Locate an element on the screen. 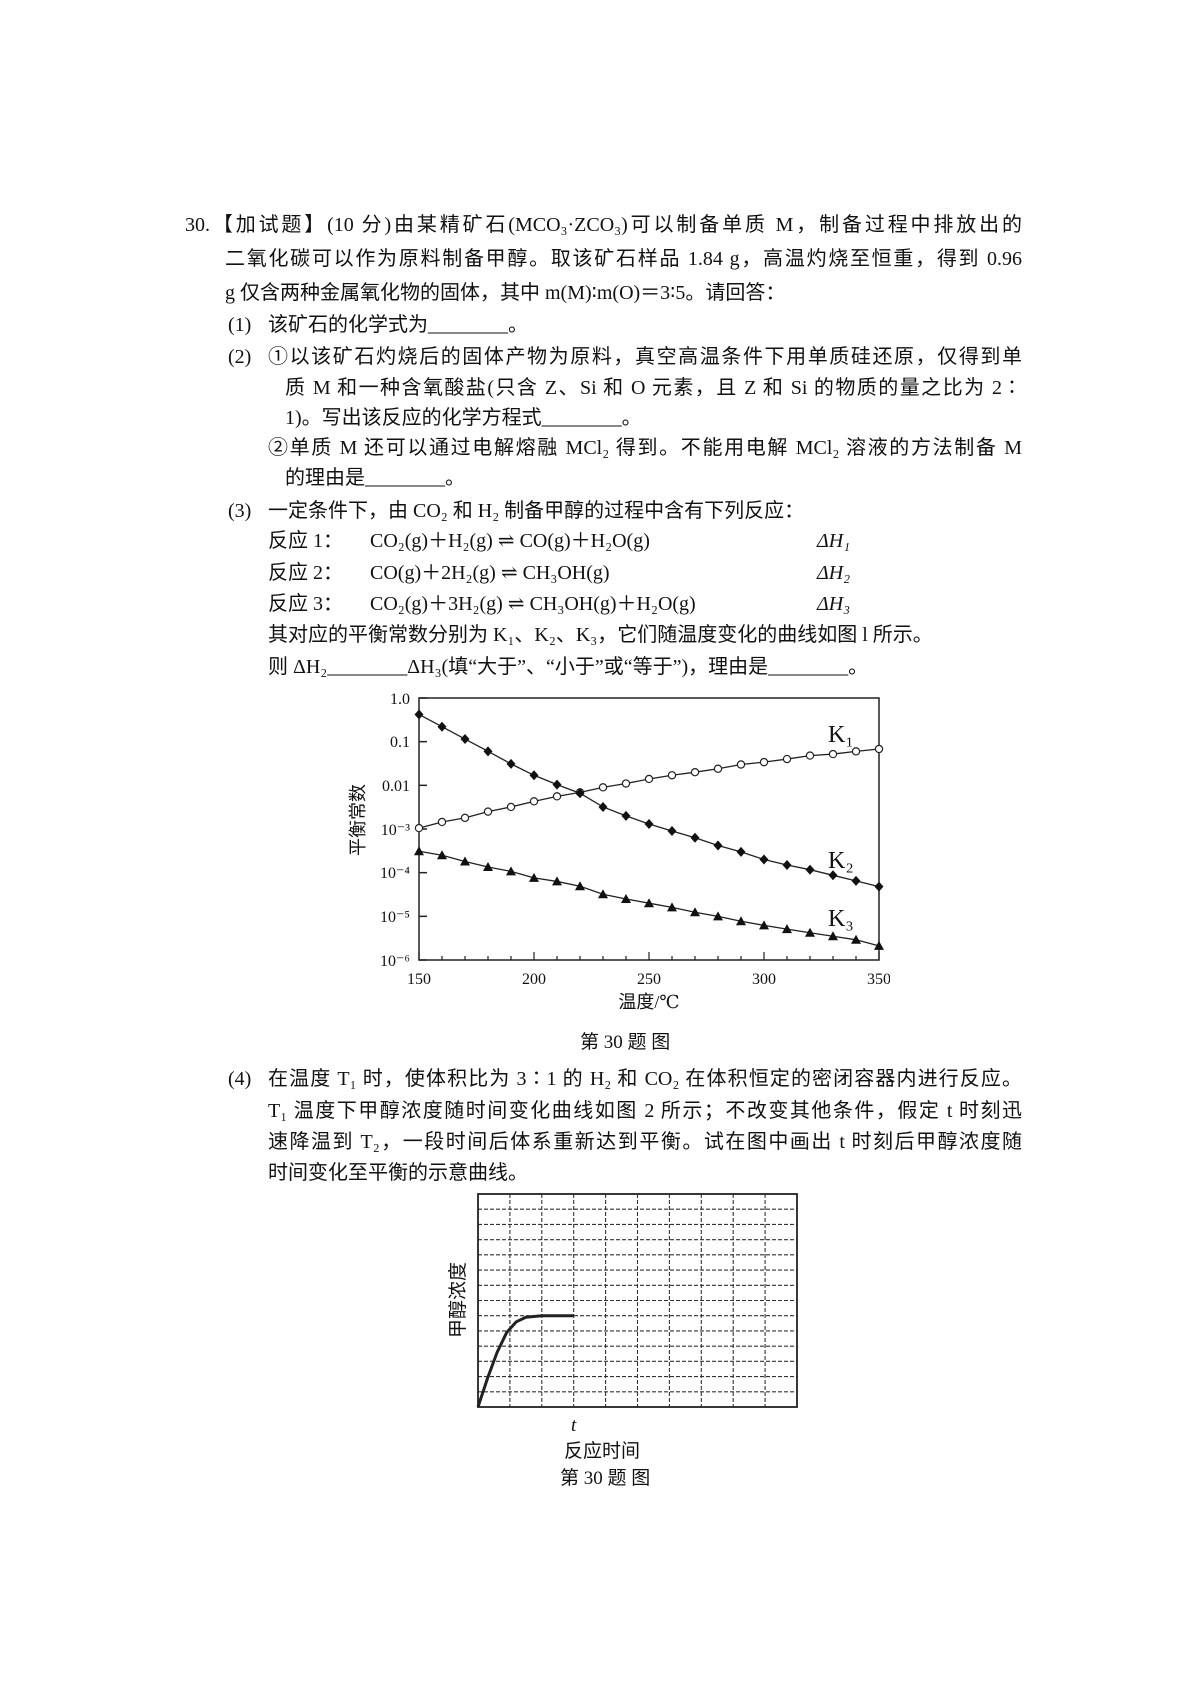  y-axis-label: 平衡常数 is located at coordinates (358, 820).